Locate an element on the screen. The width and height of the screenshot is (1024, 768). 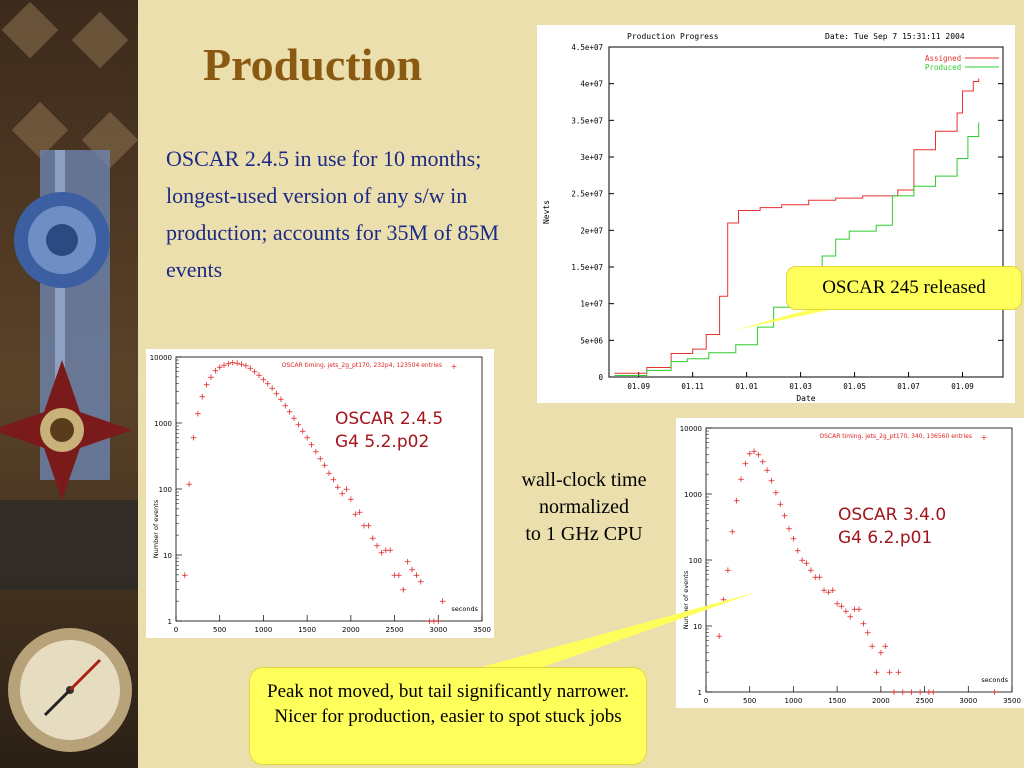
series-line-assigned is located at coordinates (797, 226).